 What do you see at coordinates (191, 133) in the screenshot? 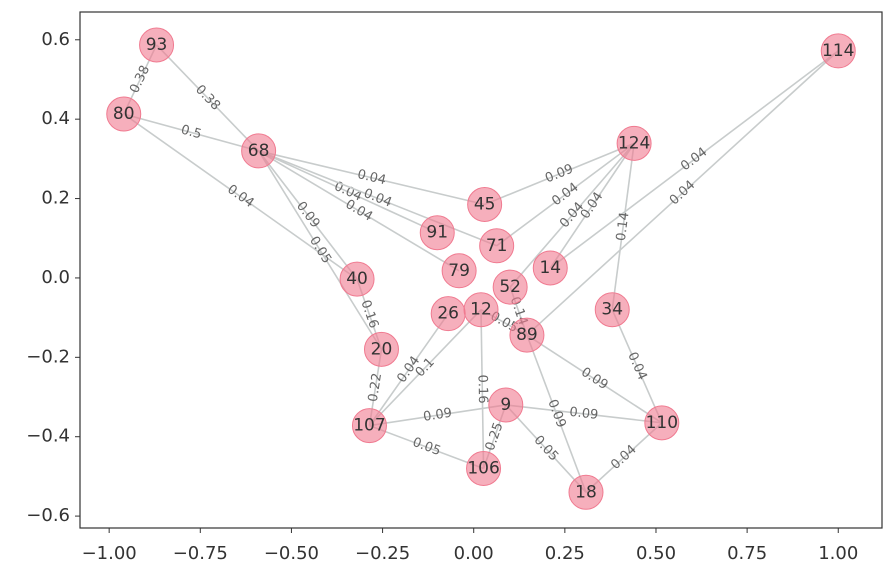
I see `edge-label: 0.5` at bounding box center [191, 133].